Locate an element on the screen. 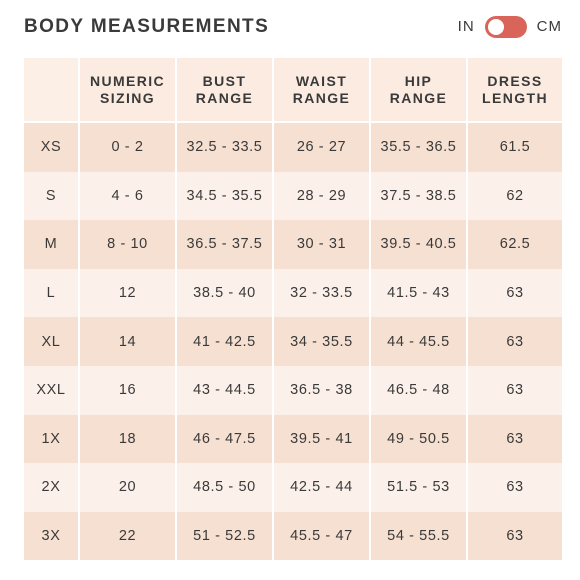  column-header-numeric-sizing: NUMERIC SIZING is located at coordinates (128, 90).